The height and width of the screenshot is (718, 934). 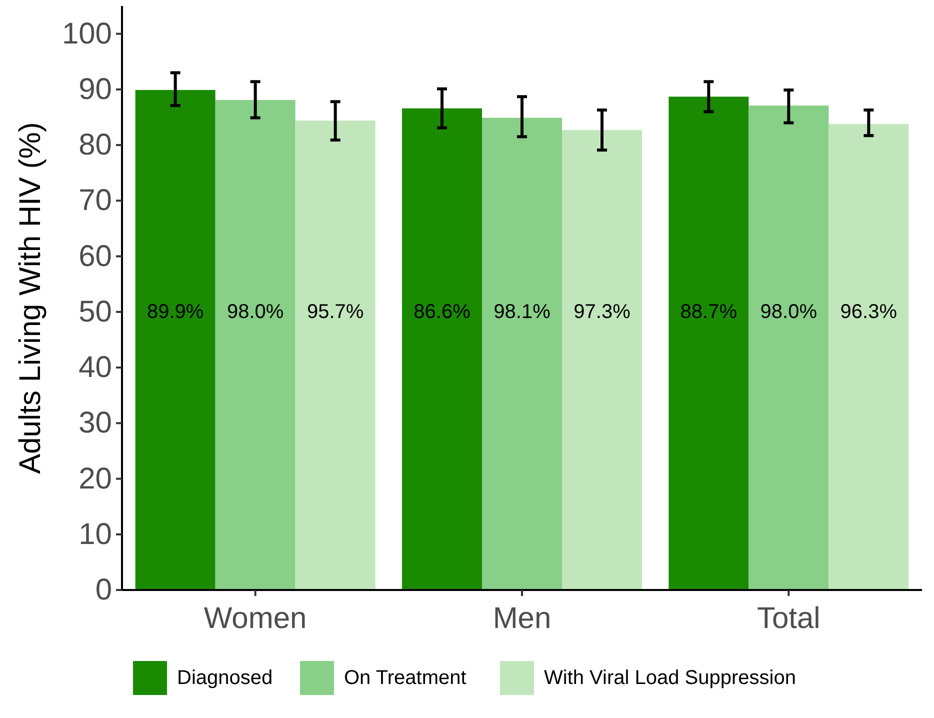 I want to click on legend-label: Diagnosed, so click(x=225, y=678).